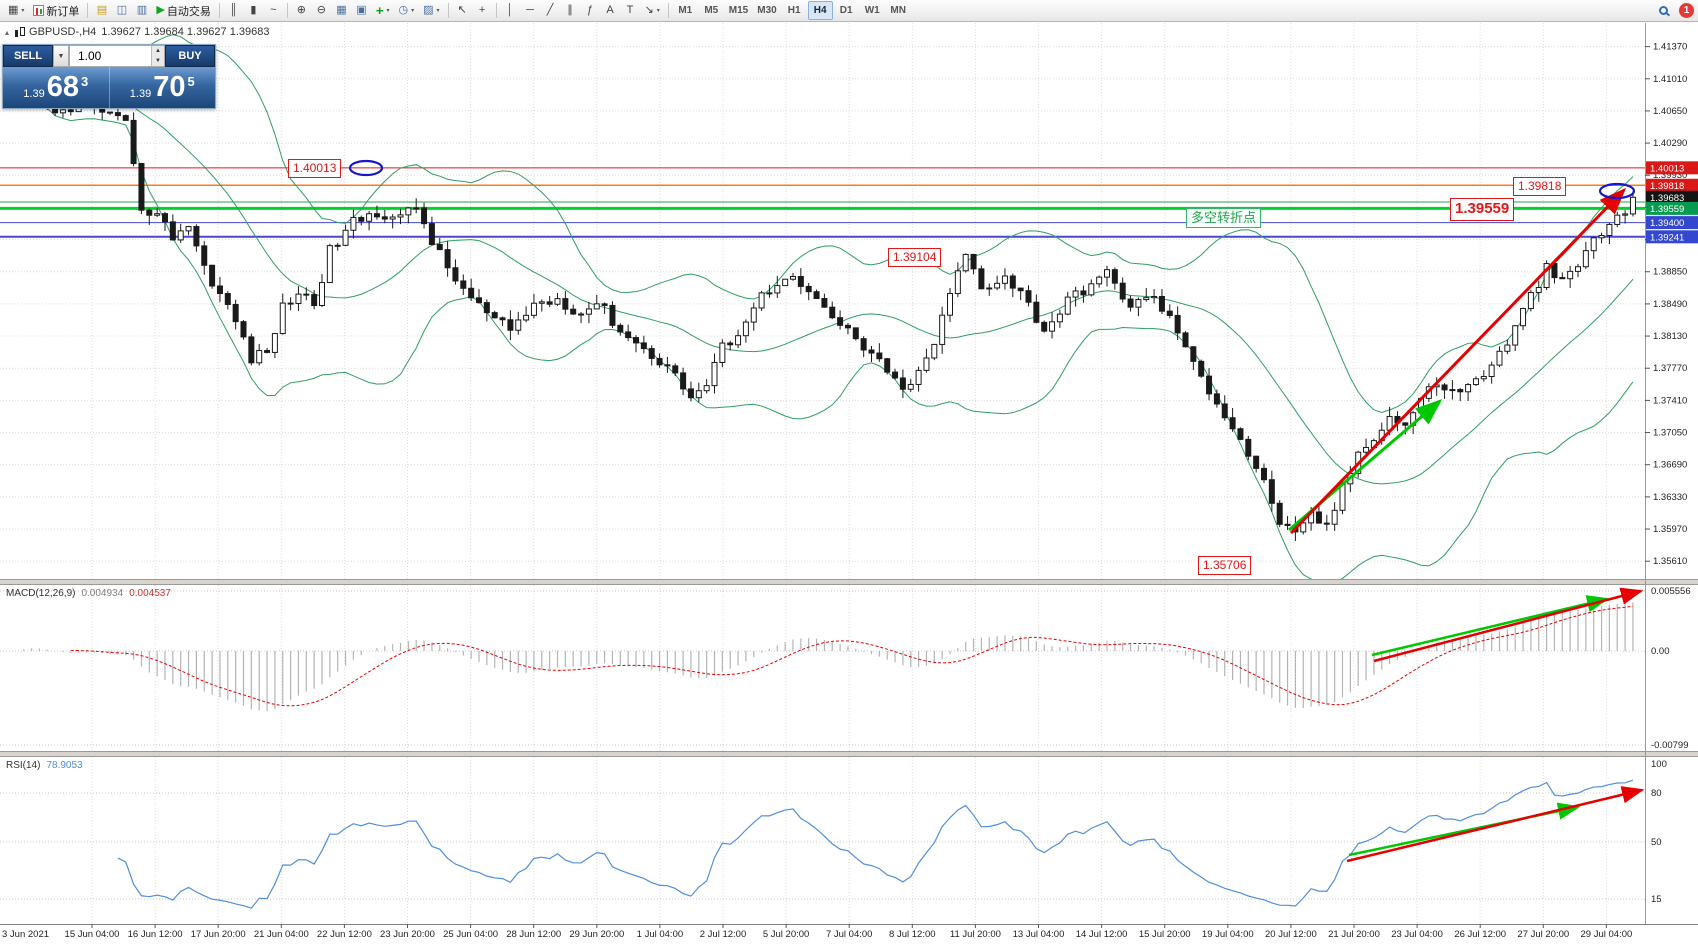 Image resolution: width=1698 pixels, height=945 pixels. Describe the element at coordinates (794, 10) in the screenshot. I see `timeframe-H1-button: H1` at that location.